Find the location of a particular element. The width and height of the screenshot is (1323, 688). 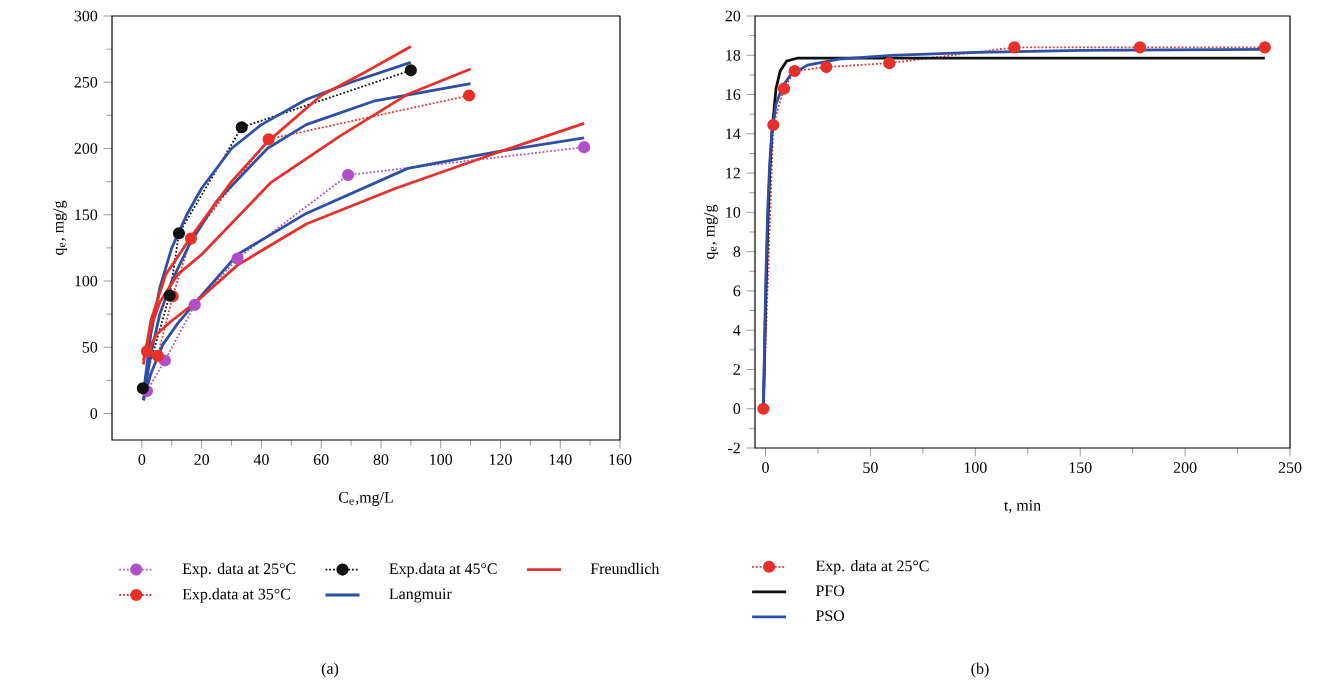

legend-label: Langmuir is located at coordinates (420, 595).